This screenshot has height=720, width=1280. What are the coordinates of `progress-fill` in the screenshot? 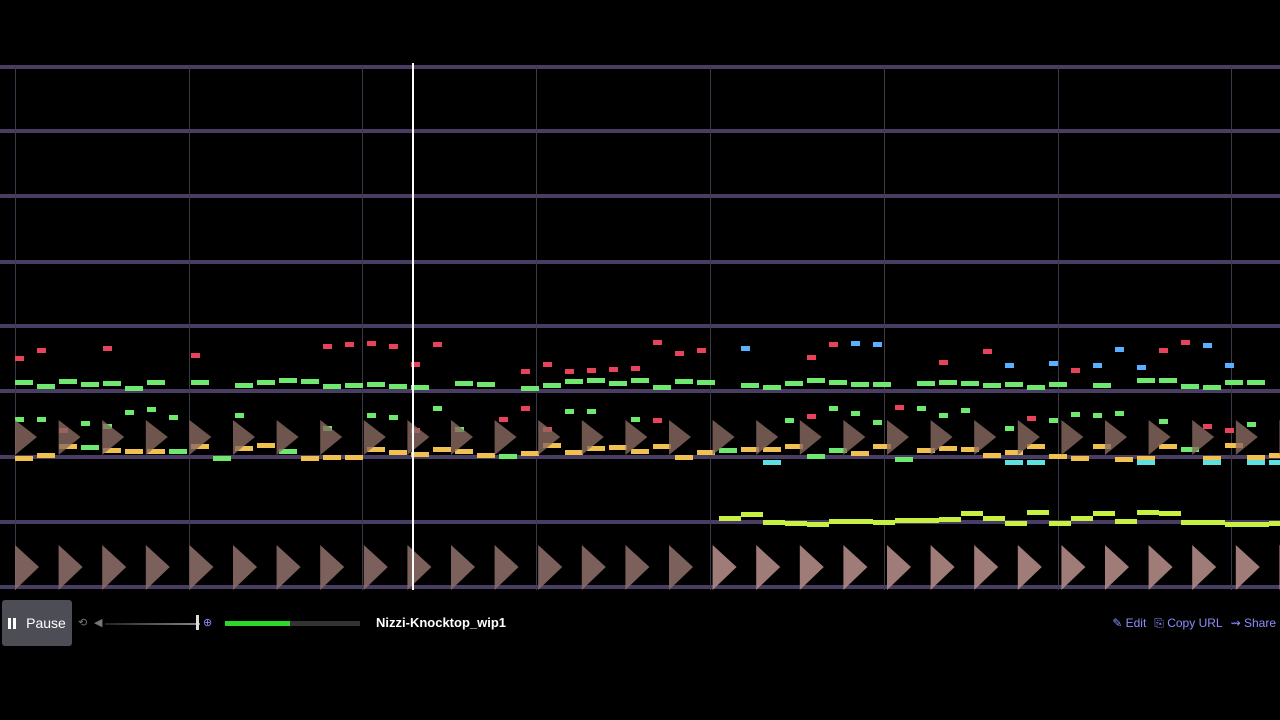 It's located at (257, 623).